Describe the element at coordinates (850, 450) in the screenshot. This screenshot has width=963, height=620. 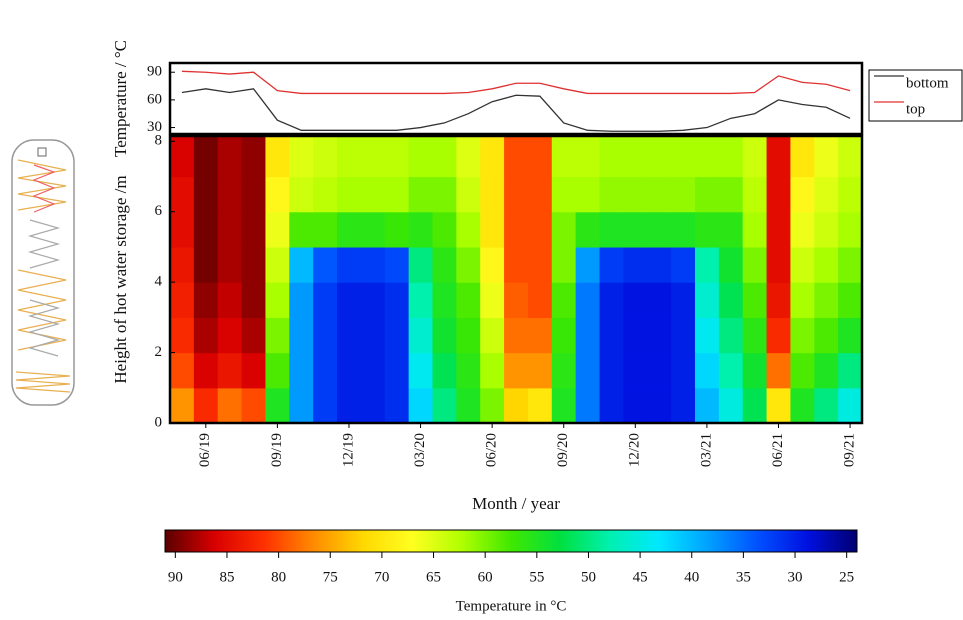
I see `x-tick-label: 09/21` at that location.